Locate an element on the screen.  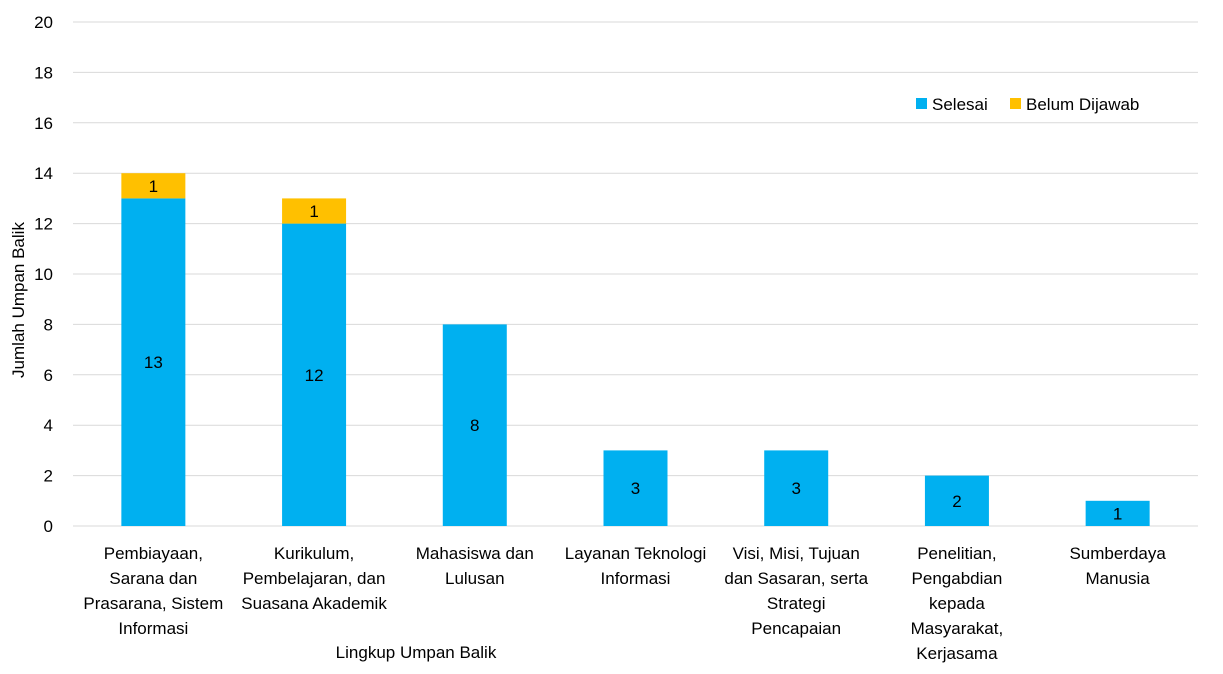
y-tick-label: 6 is located at coordinates (48, 375).